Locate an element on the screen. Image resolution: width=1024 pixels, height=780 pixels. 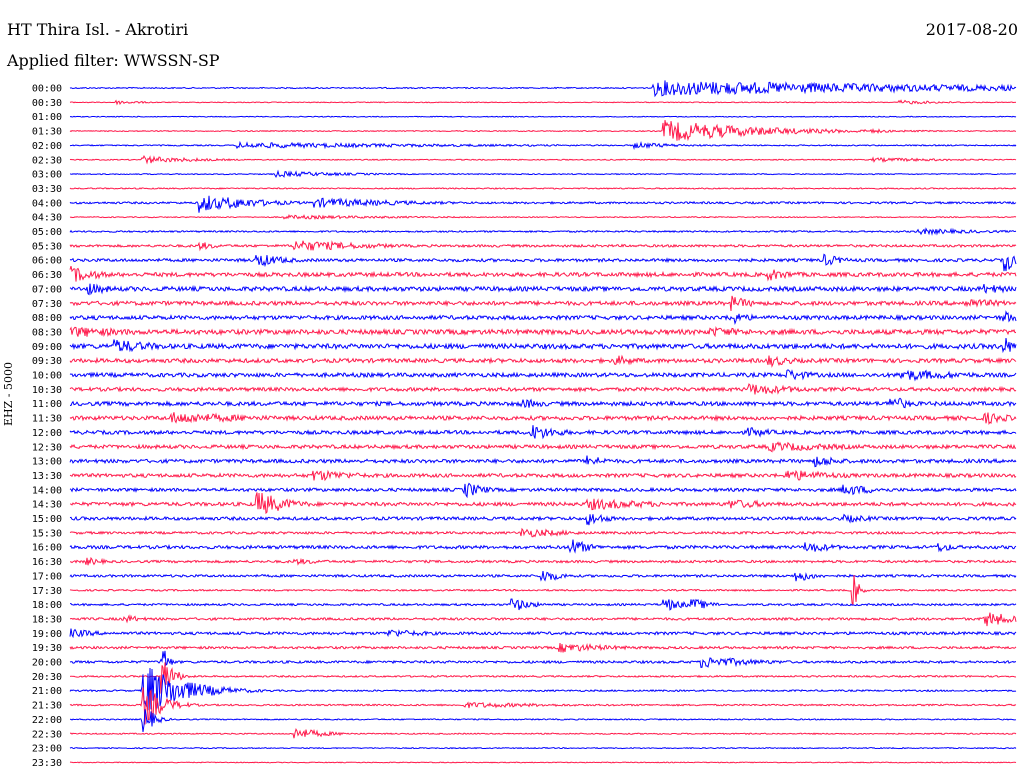
time-label: 10:30 is located at coordinates (47, 390).